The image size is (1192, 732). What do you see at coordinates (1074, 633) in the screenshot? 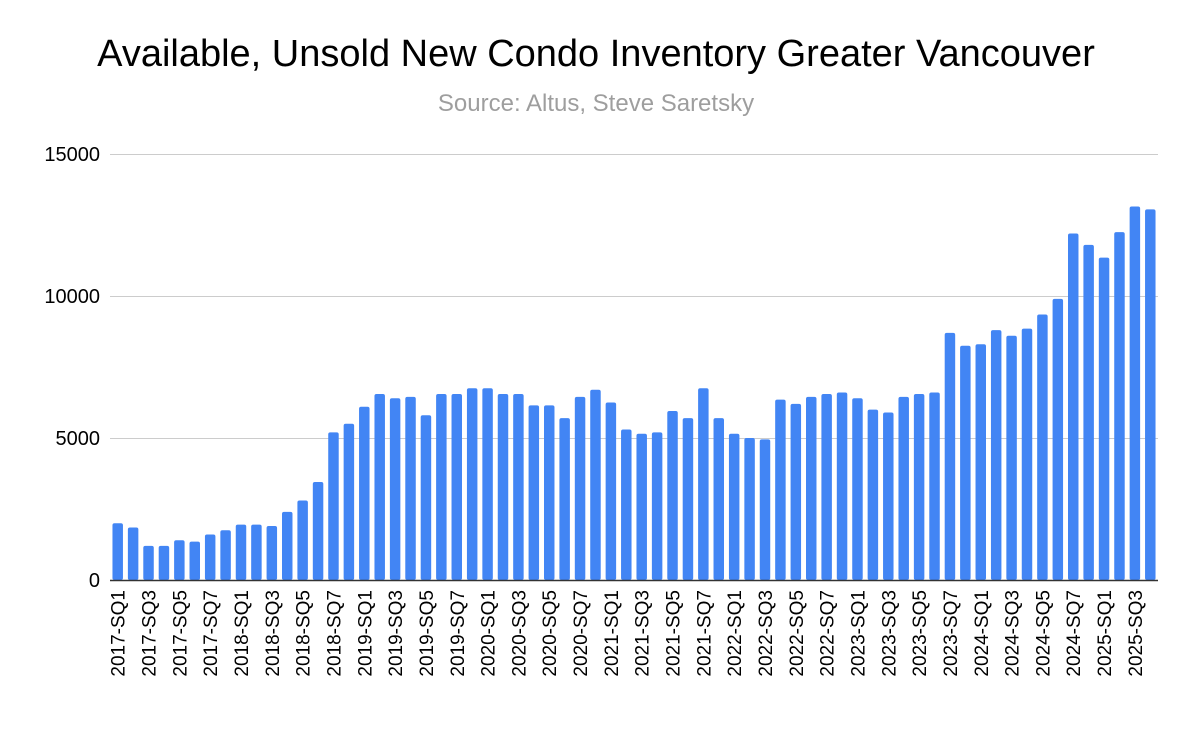
I see `x-tick-label: 2024-SQ7` at bounding box center [1074, 633].